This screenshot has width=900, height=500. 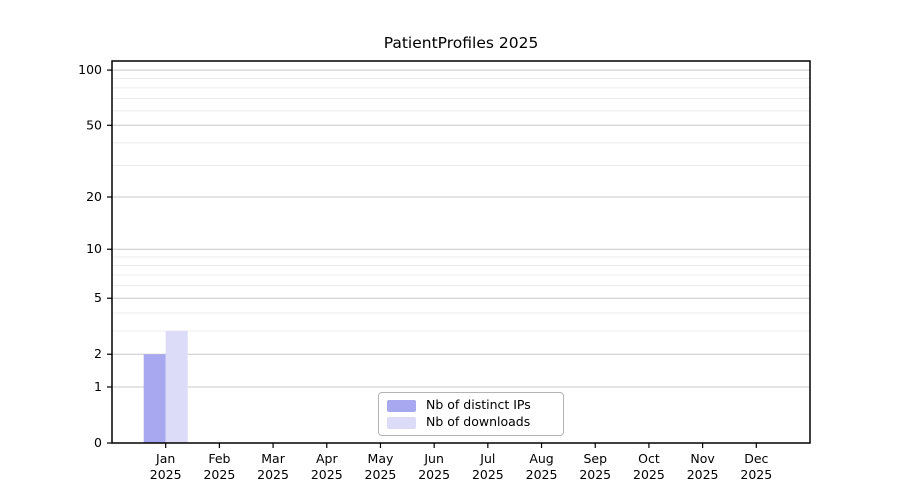 What do you see at coordinates (541, 458) in the screenshot?
I see `x-tick-month-label: Aug` at bounding box center [541, 458].